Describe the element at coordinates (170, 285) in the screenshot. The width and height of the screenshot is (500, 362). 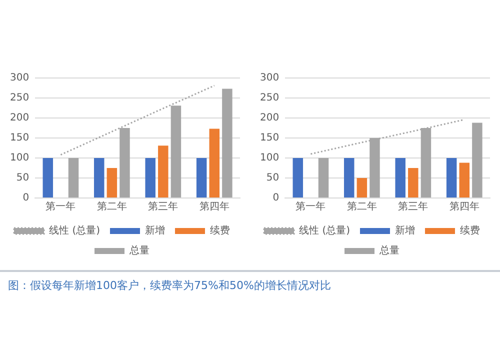
I see `text: 图：假设每年新增100客户，续费率为75%和50%的增长情况对比` at that location.